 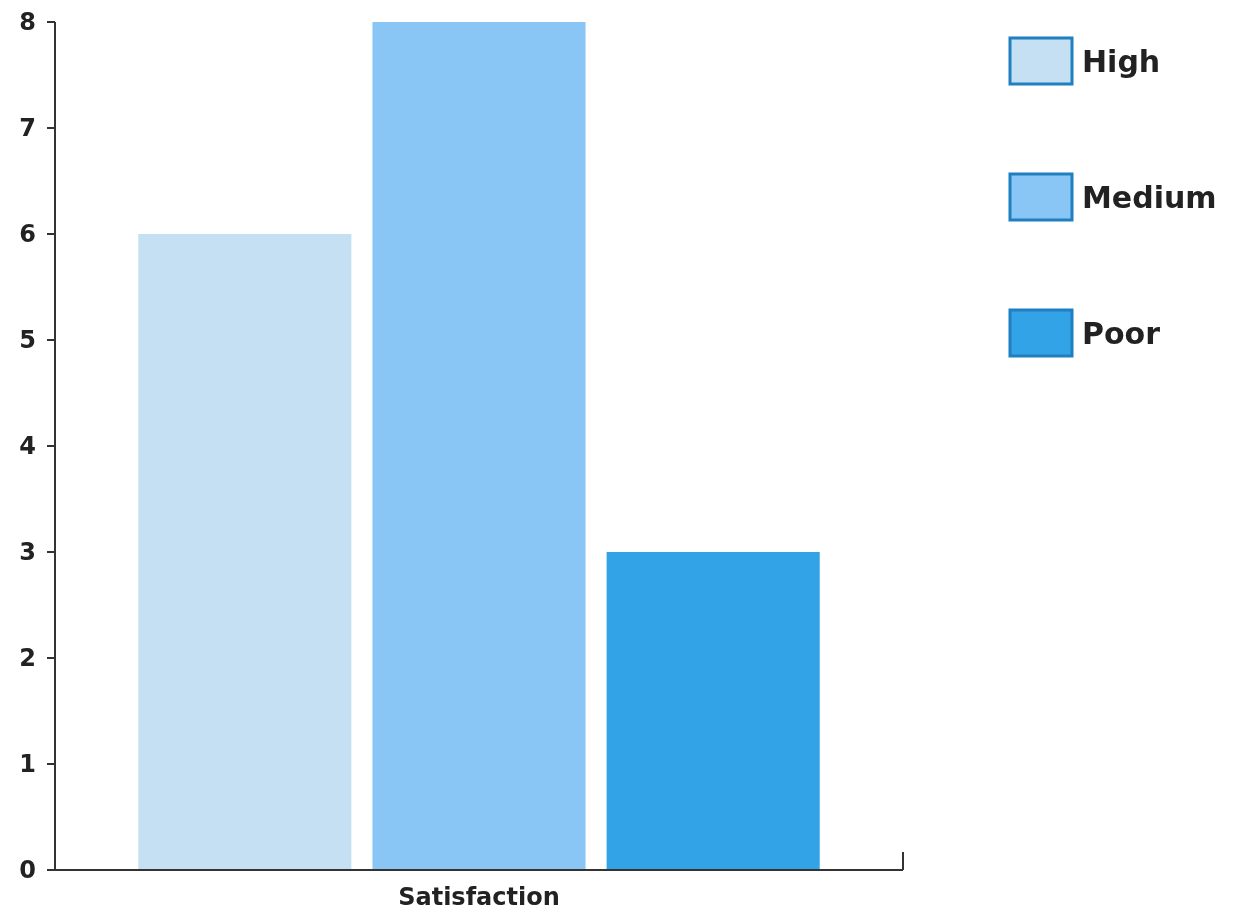 I want to click on y-tick-label: 6, so click(x=27, y=234).